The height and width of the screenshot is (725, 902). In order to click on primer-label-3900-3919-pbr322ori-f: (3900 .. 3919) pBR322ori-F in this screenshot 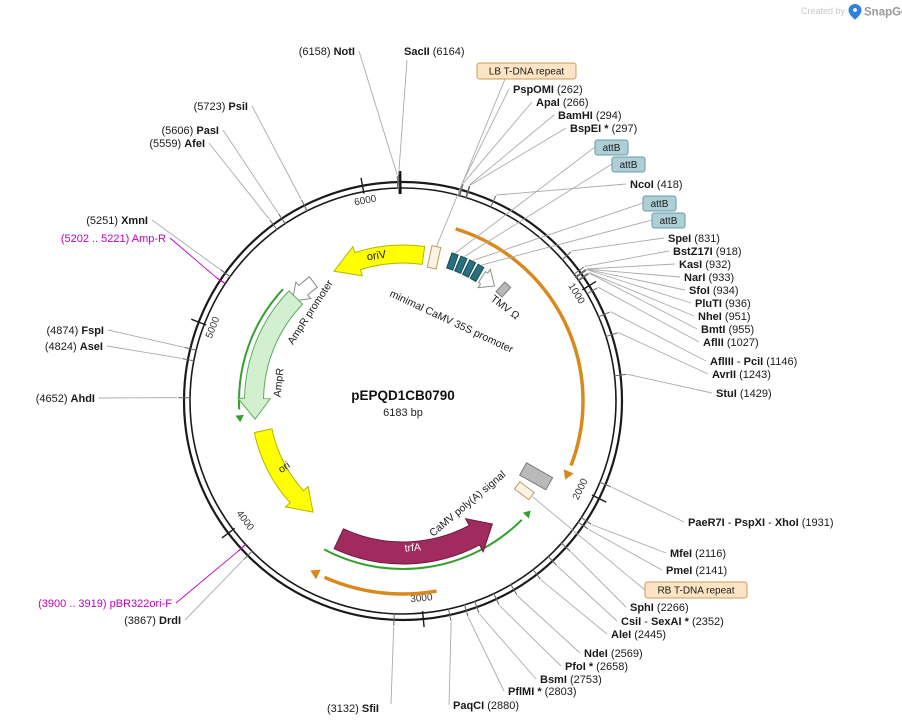, I will do `click(105, 604)`.